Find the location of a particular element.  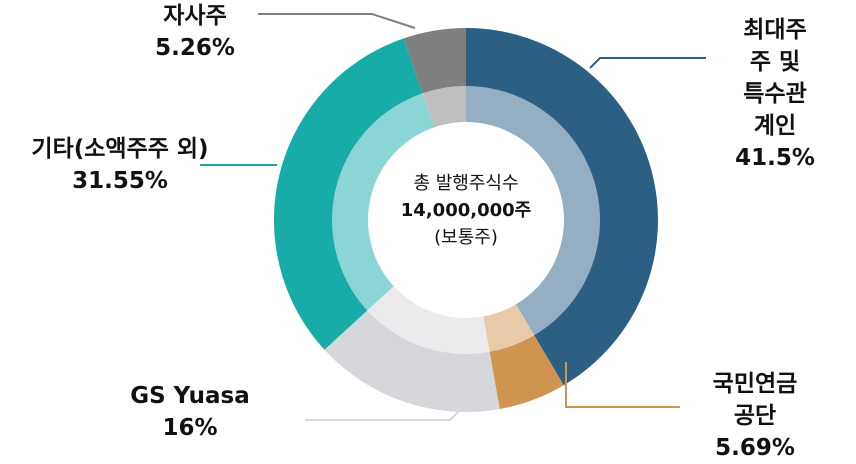

slice-label: 최대주주 및 특수관계인 41.5% is located at coordinates (775, 94).